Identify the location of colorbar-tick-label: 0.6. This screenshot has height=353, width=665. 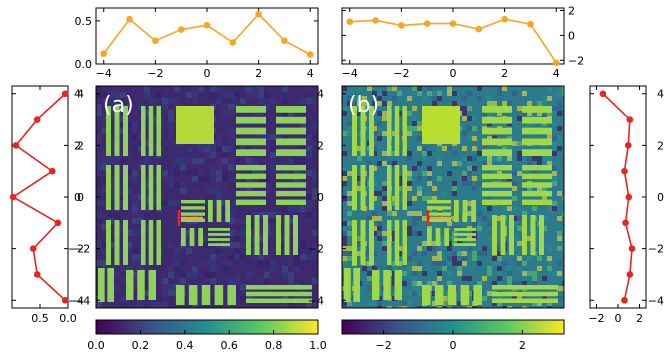
(229, 345).